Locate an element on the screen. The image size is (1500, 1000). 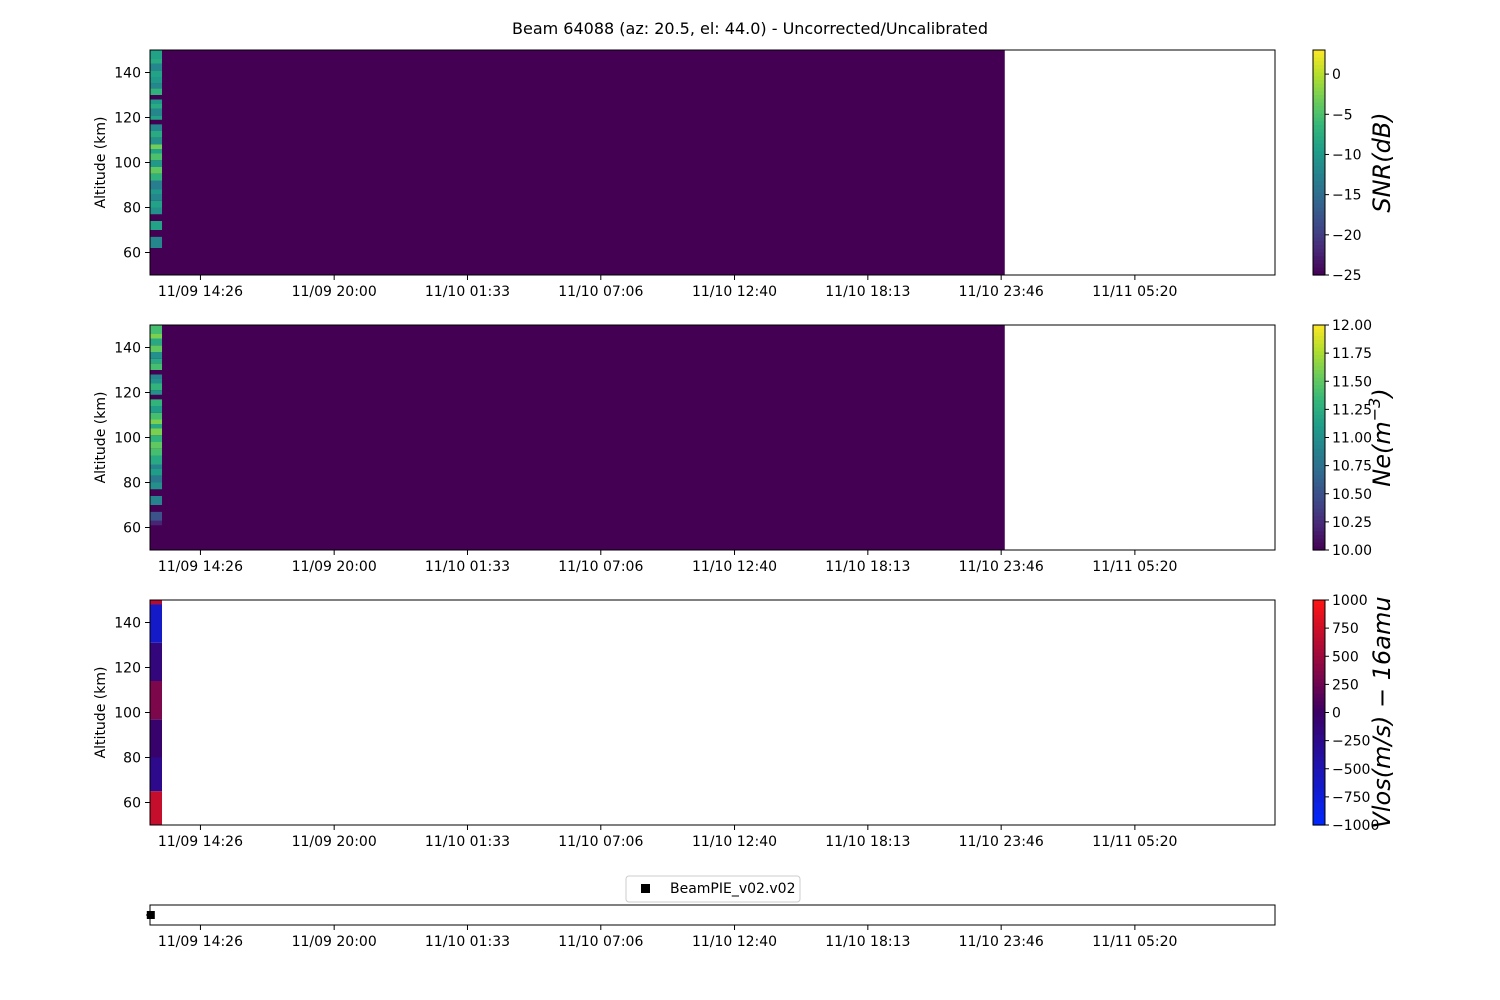
colorbar-tick-label: −15 is located at coordinates (1347, 196).